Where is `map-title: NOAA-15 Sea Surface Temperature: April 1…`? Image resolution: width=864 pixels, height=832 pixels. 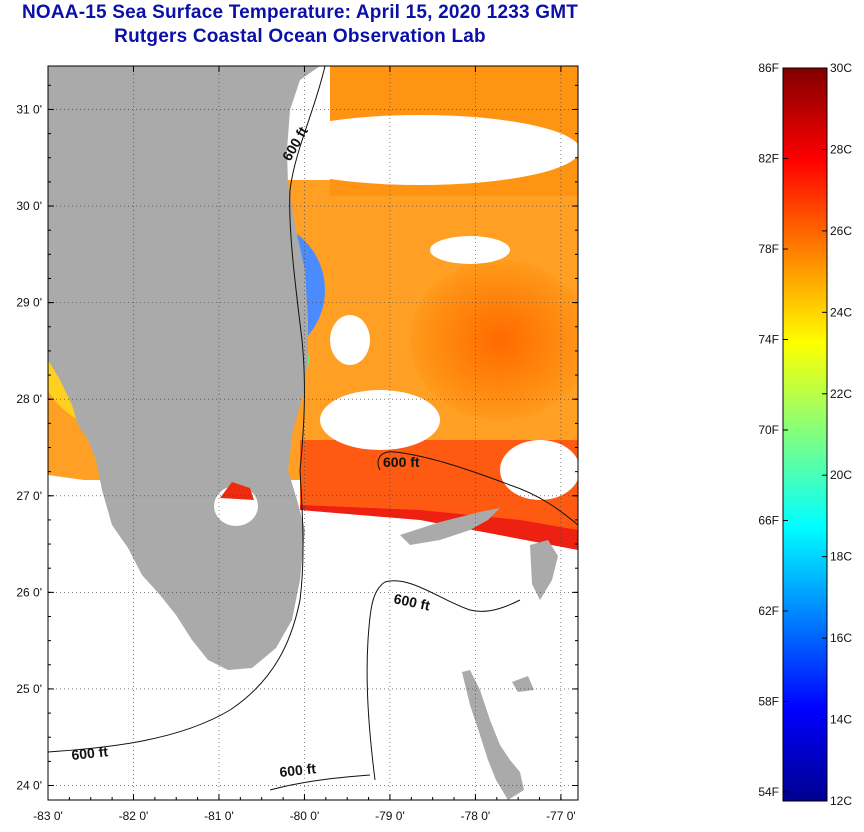 map-title: NOAA-15 Sea Surface Temperature: April 1… is located at coordinates (300, 12).